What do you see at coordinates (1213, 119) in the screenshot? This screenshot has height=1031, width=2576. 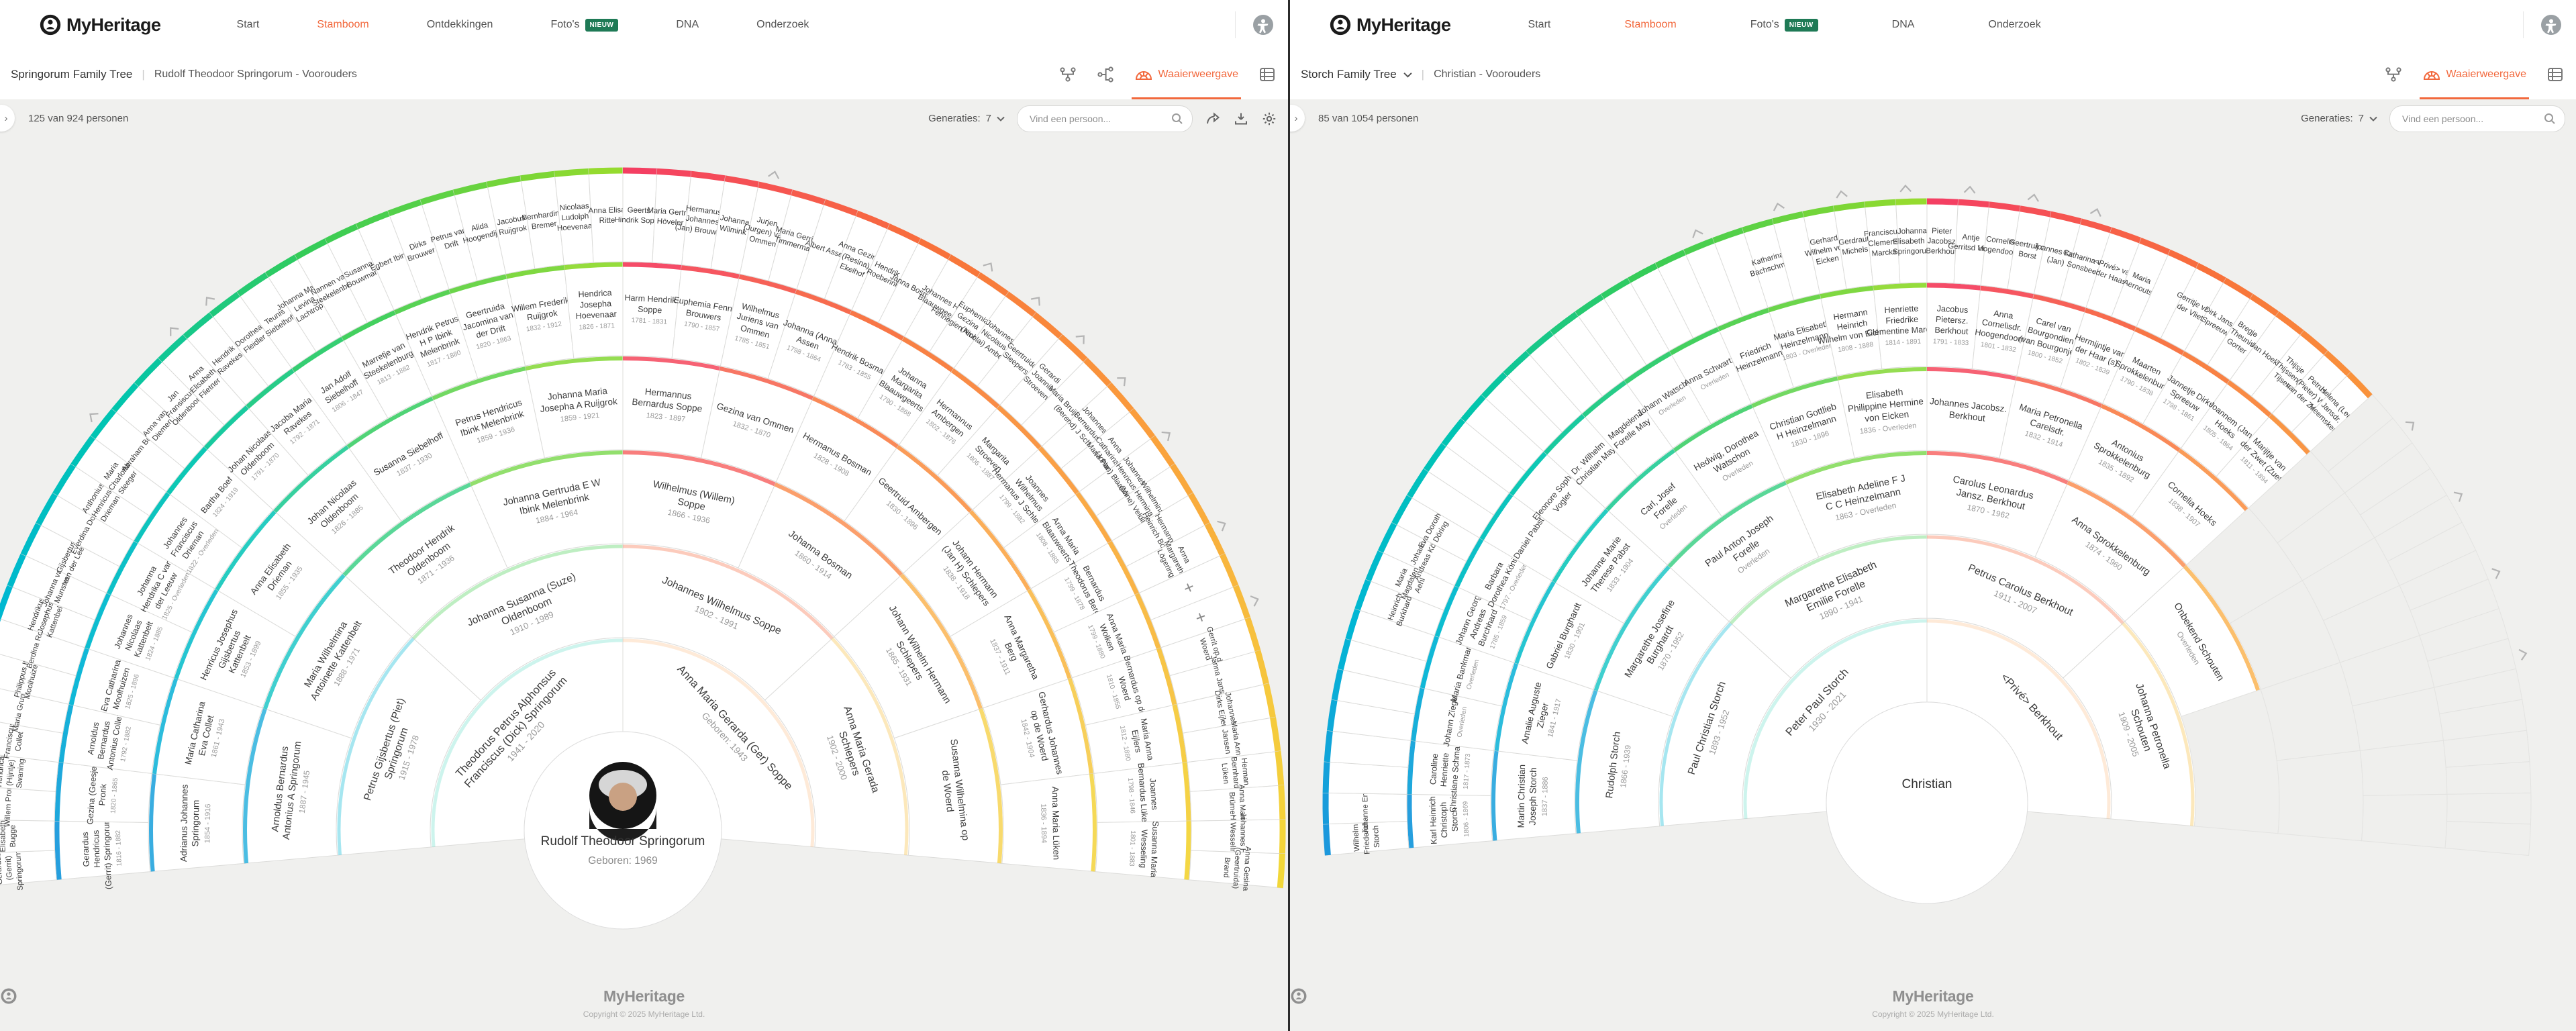 I see `share-icon` at bounding box center [1213, 119].